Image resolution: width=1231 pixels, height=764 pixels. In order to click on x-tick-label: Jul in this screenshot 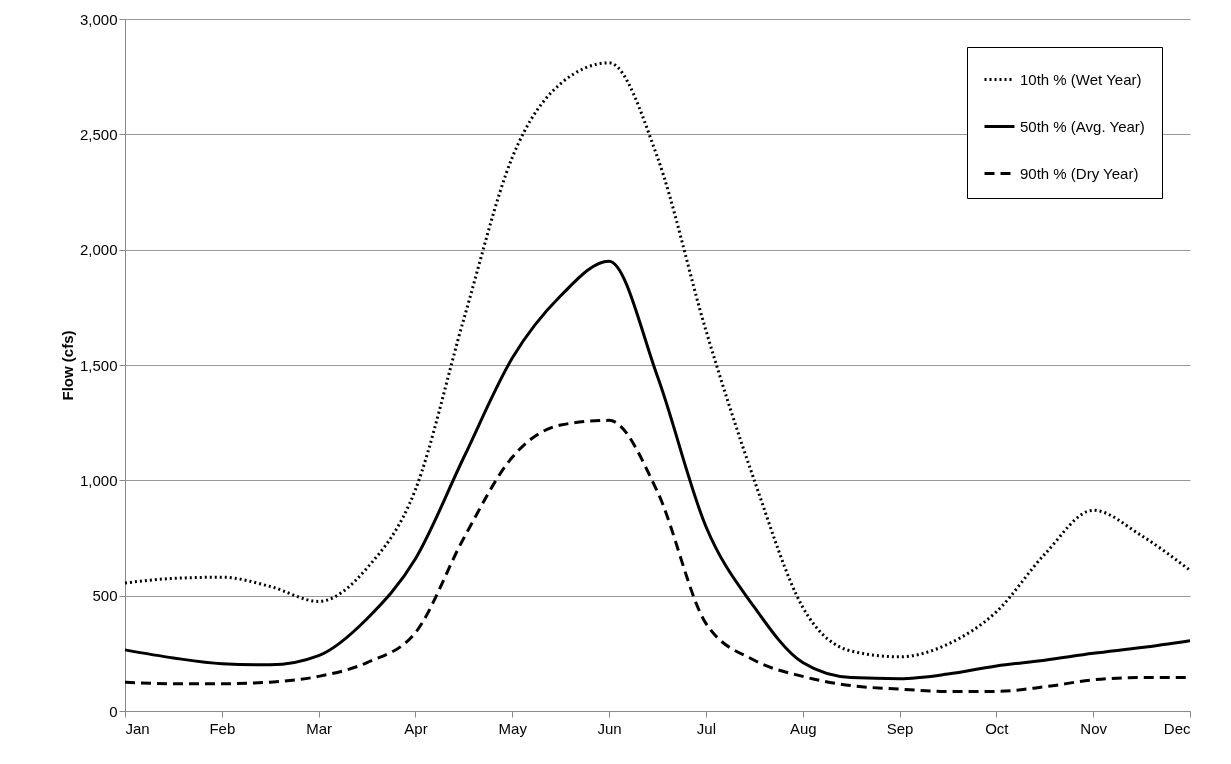, I will do `click(706, 728)`.